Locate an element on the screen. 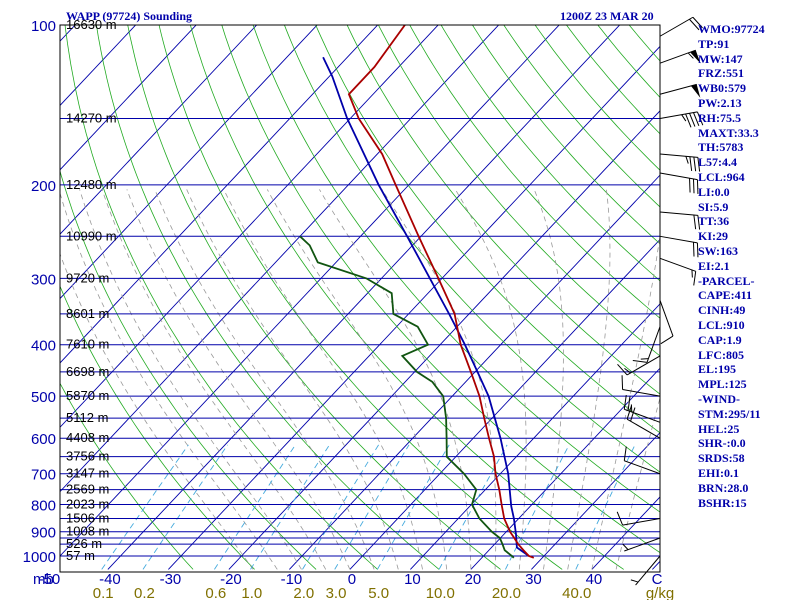  height-label: 57 m is located at coordinates (80, 555).